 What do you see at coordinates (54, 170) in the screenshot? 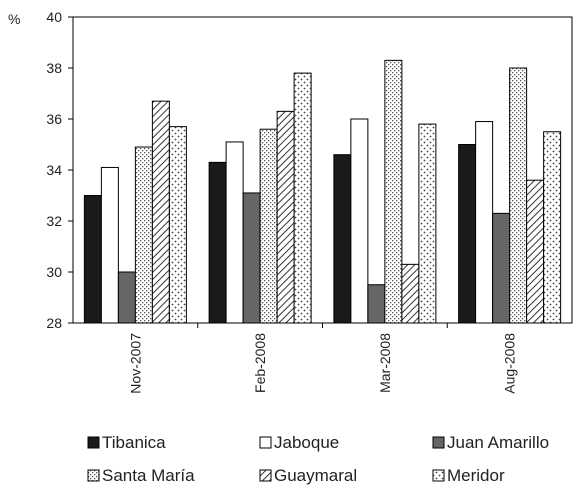
I see `y-tick-label: 34` at bounding box center [54, 170].